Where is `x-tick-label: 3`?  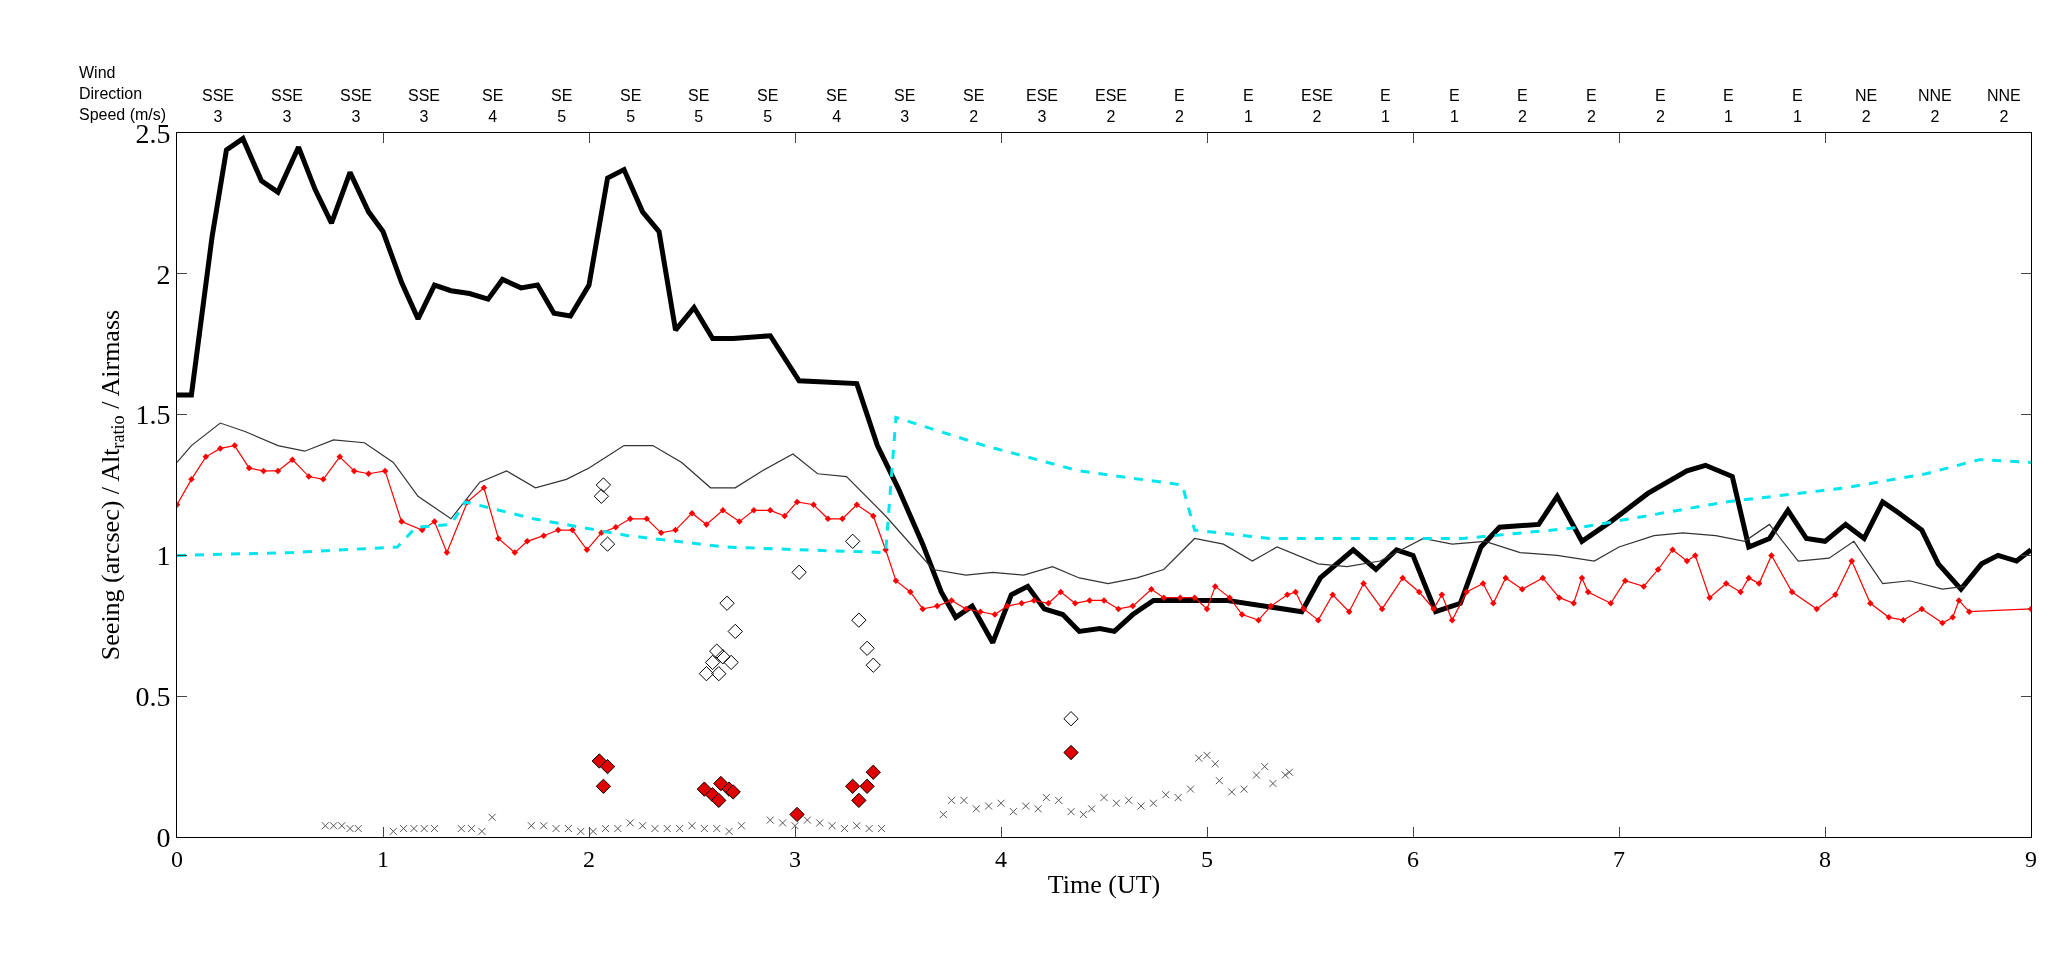 x-tick-label: 3 is located at coordinates (795, 858).